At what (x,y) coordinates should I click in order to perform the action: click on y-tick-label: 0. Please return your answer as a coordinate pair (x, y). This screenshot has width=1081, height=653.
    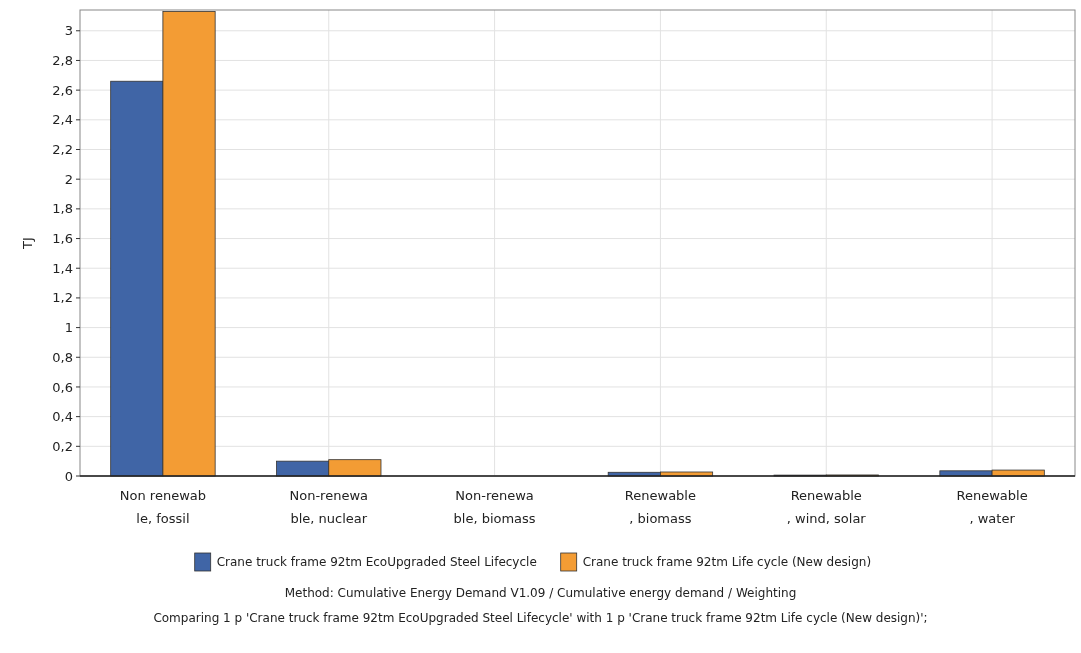
    Looking at the image, I should click on (68, 476).